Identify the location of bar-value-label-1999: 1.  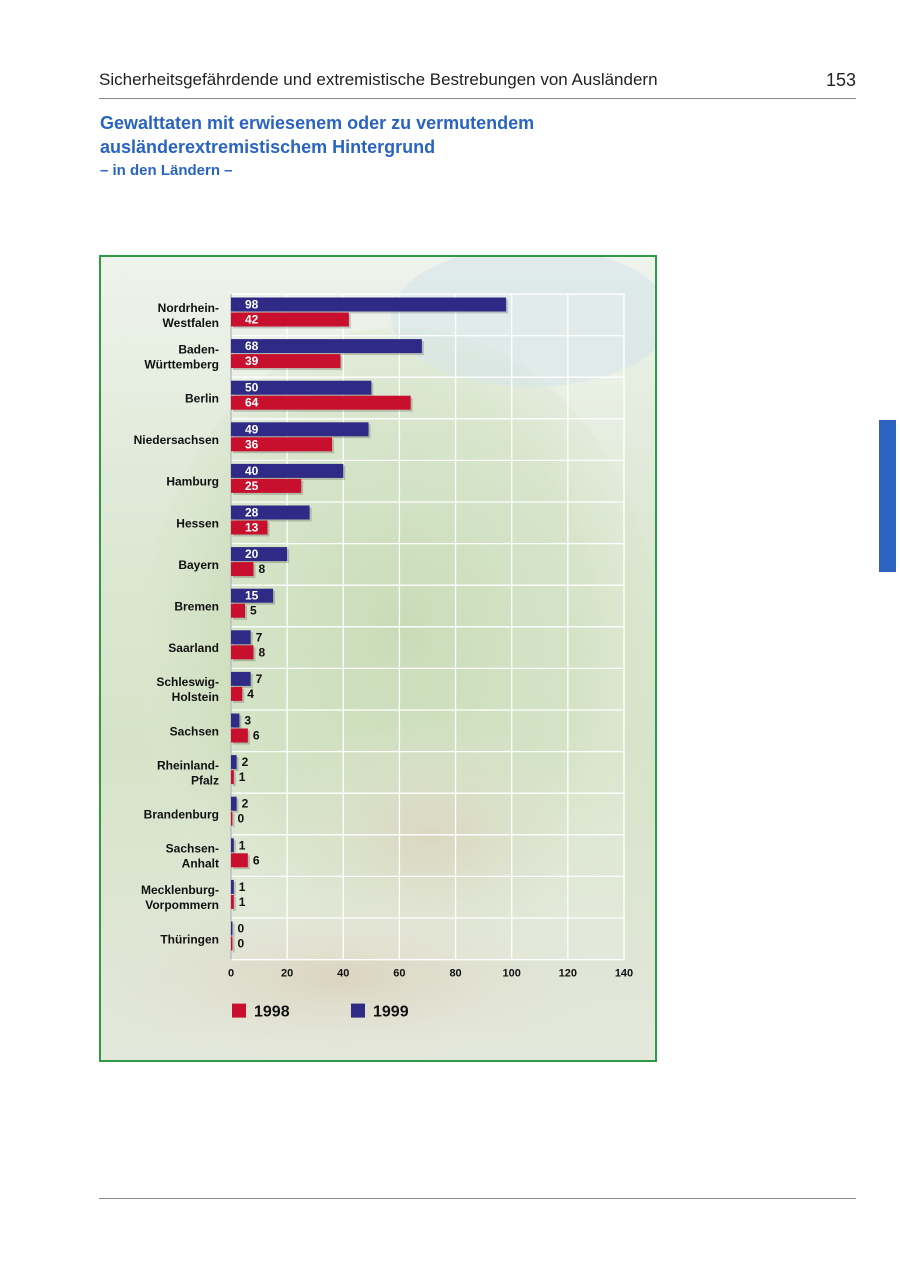
(242, 887).